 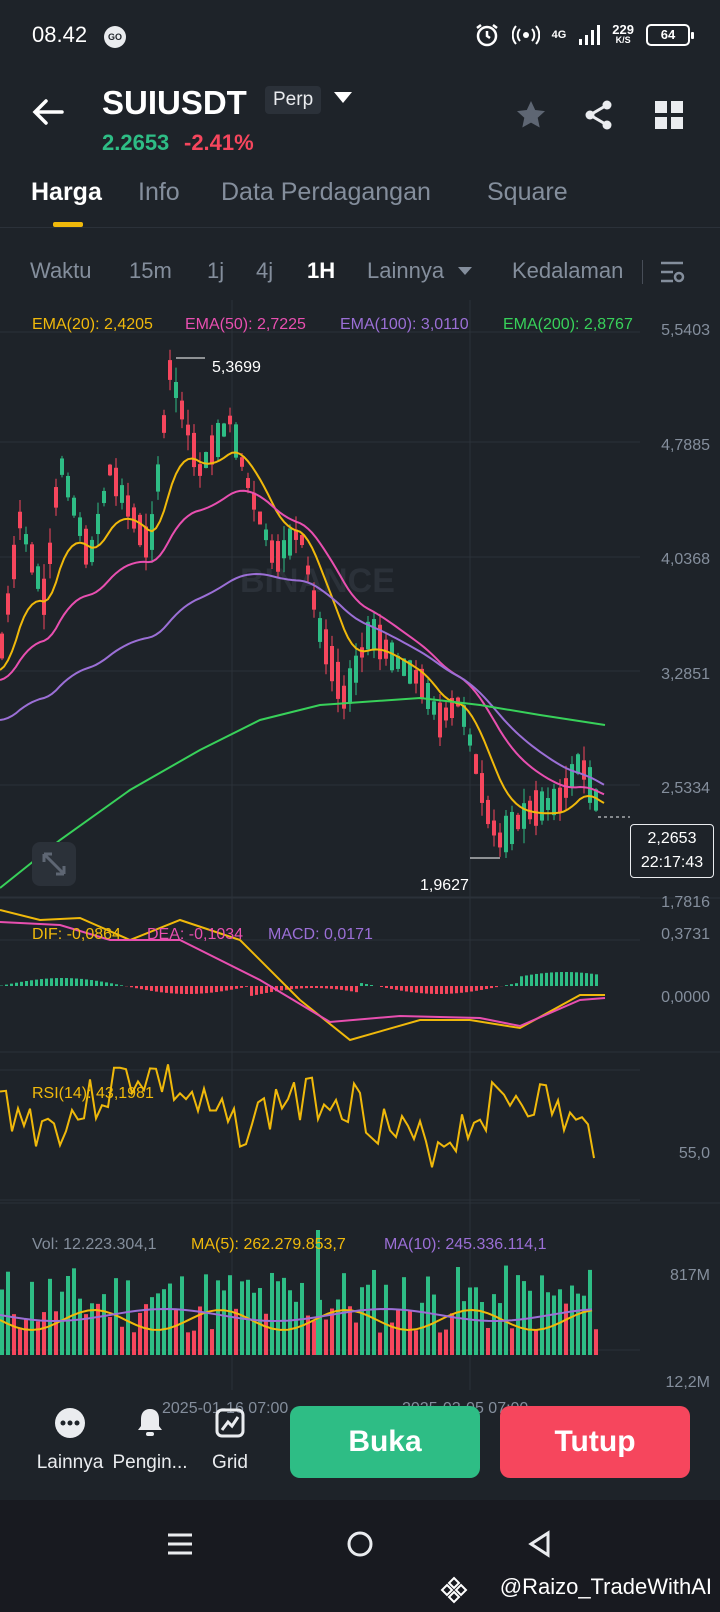 I want to click on interval-15m: 15m, so click(x=150, y=270).